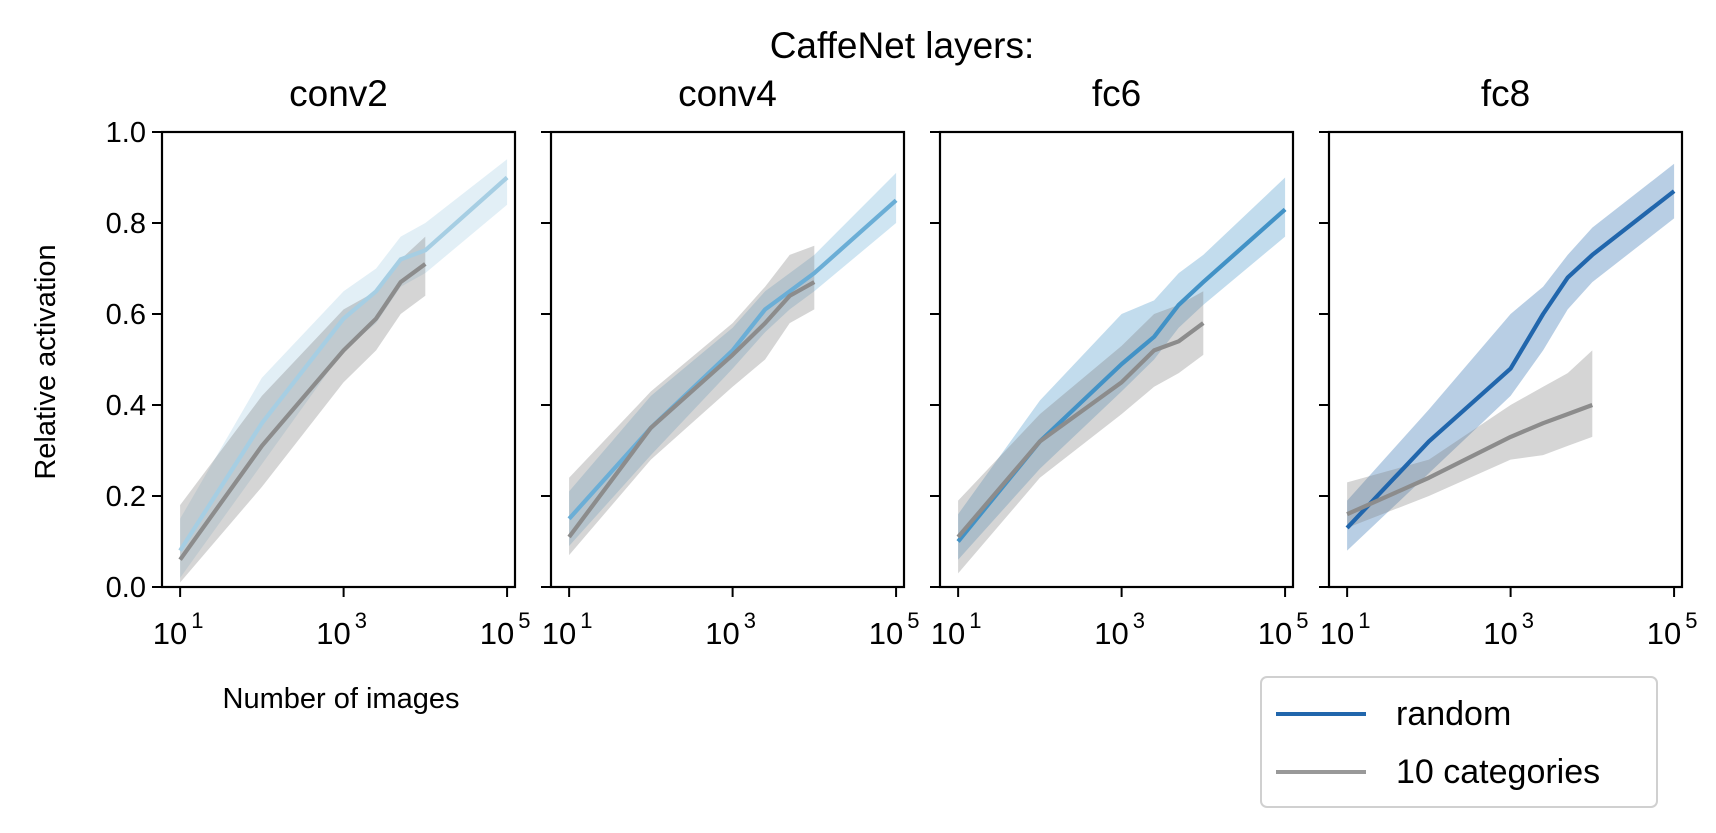 The image size is (1716, 833). I want to click on random-band-conv4, so click(733, 359).